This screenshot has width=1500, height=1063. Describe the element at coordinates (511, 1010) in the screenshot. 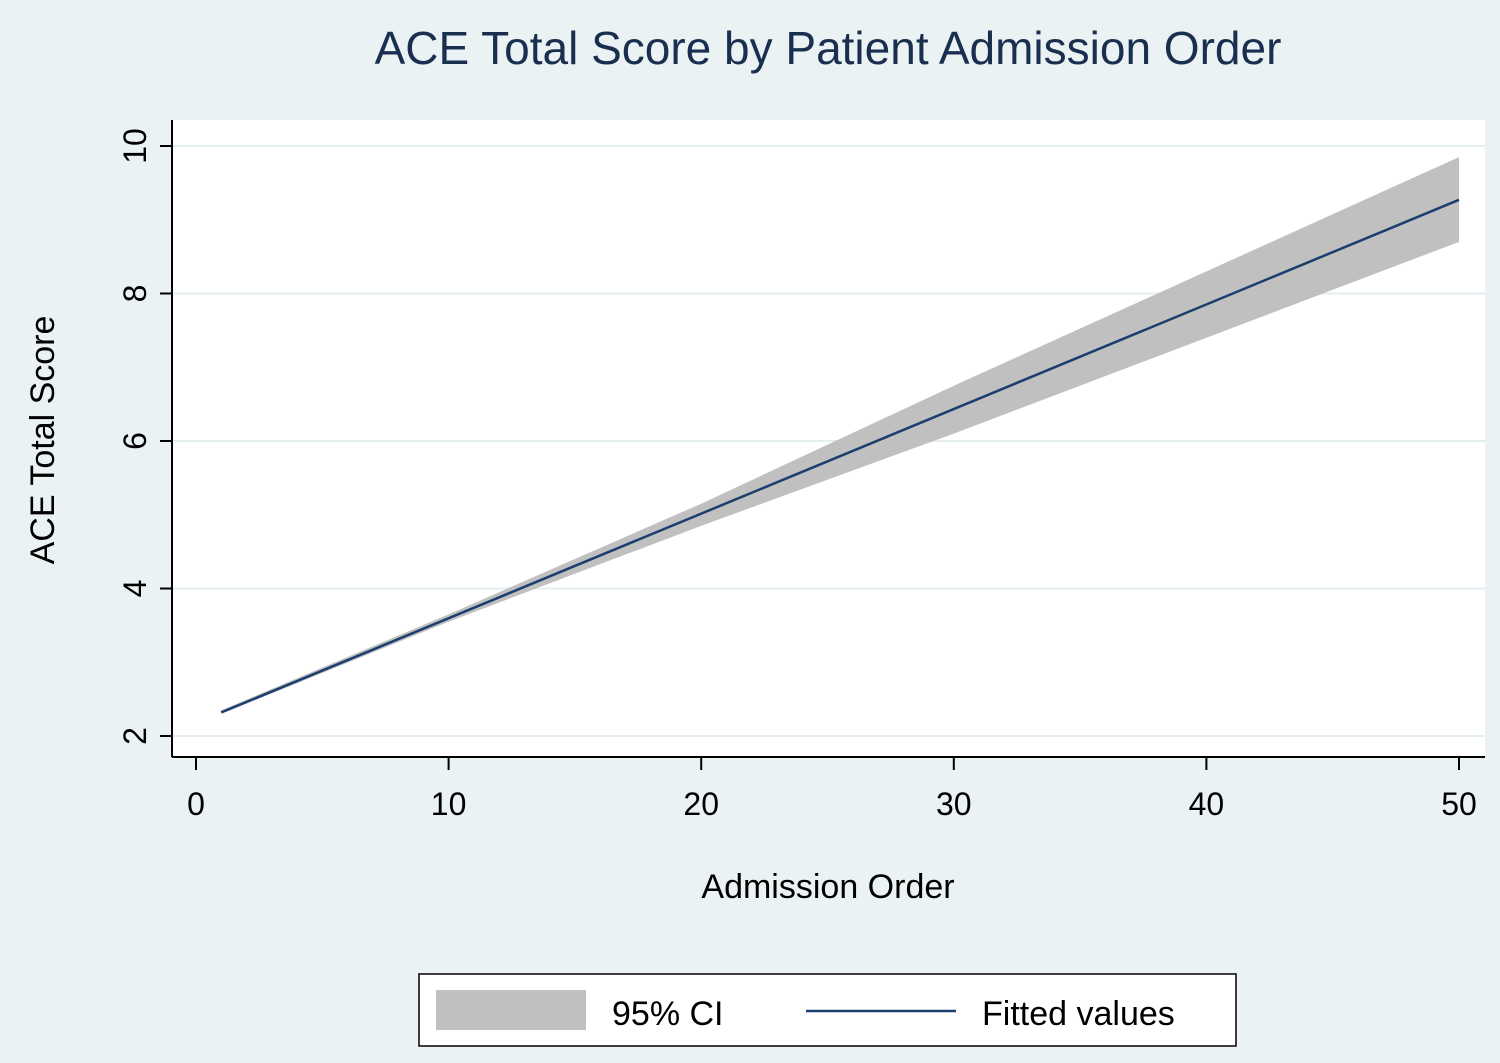

I see `legend-ci-swatch` at that location.